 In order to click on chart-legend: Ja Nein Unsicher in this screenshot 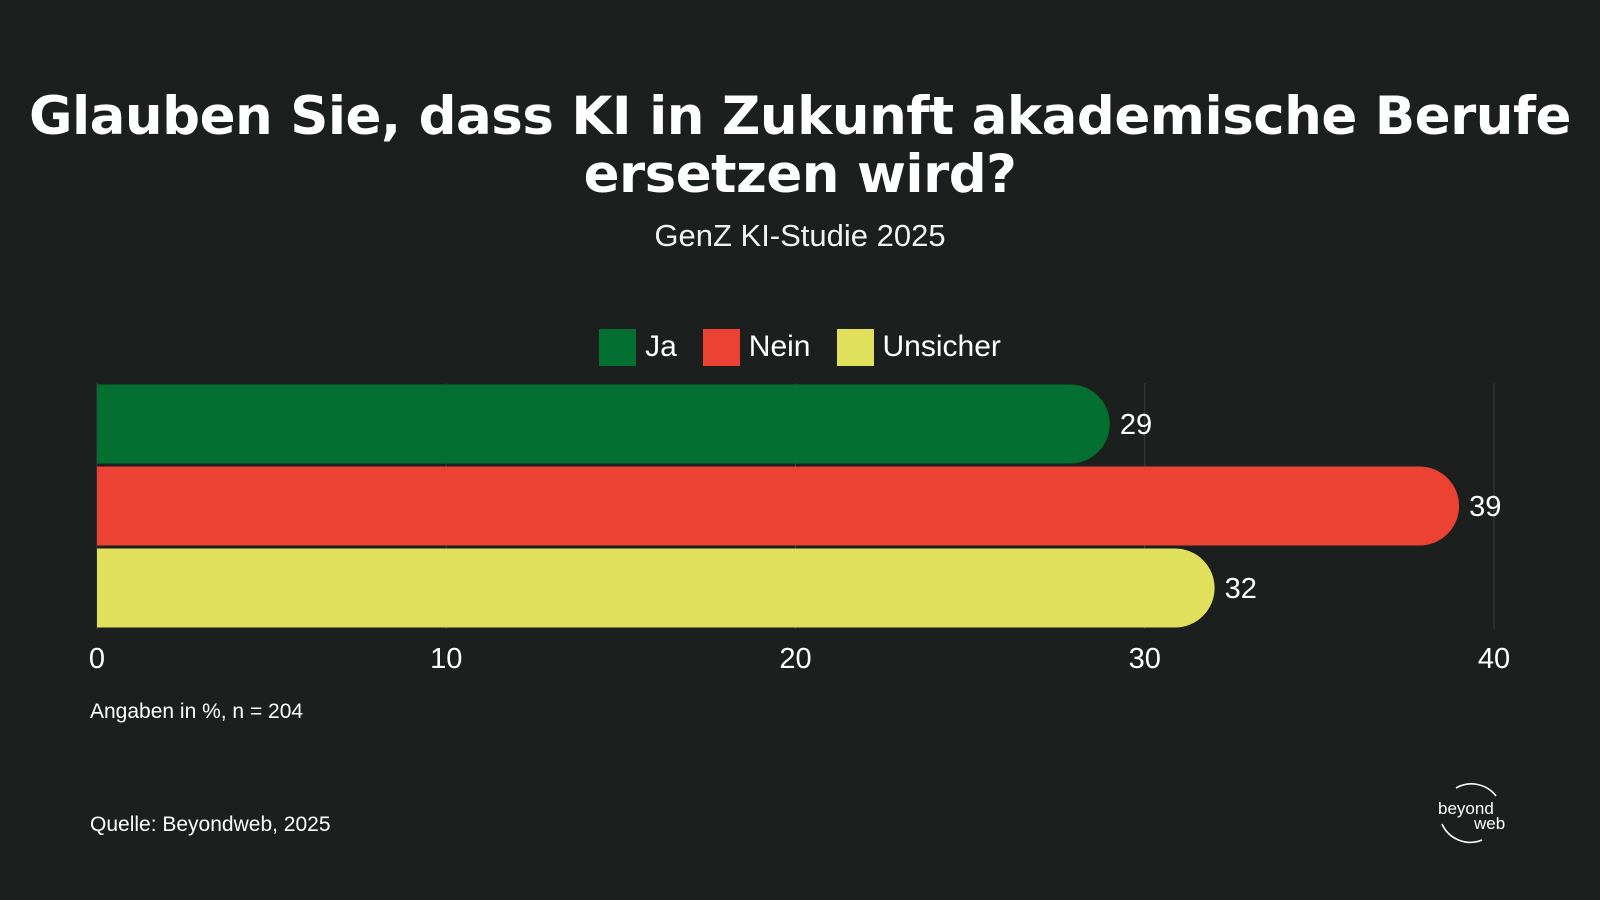, I will do `click(800, 347)`.